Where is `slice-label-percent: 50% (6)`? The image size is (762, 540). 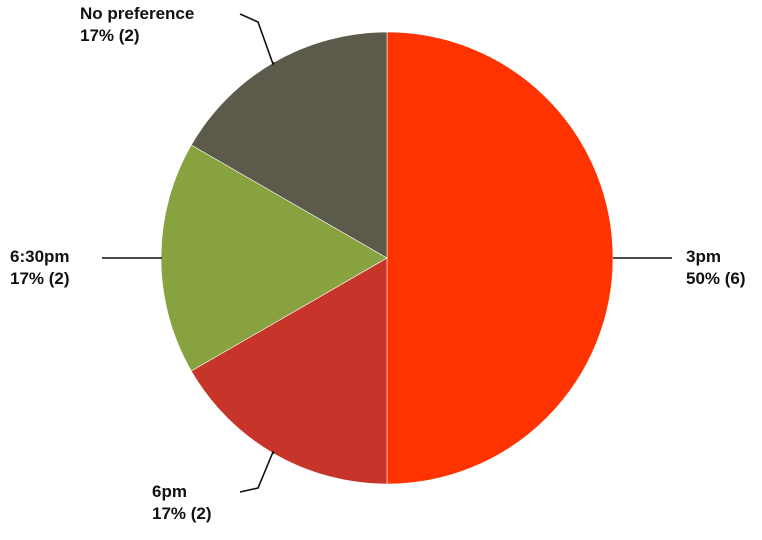
slice-label-percent: 50% (6) is located at coordinates (716, 278).